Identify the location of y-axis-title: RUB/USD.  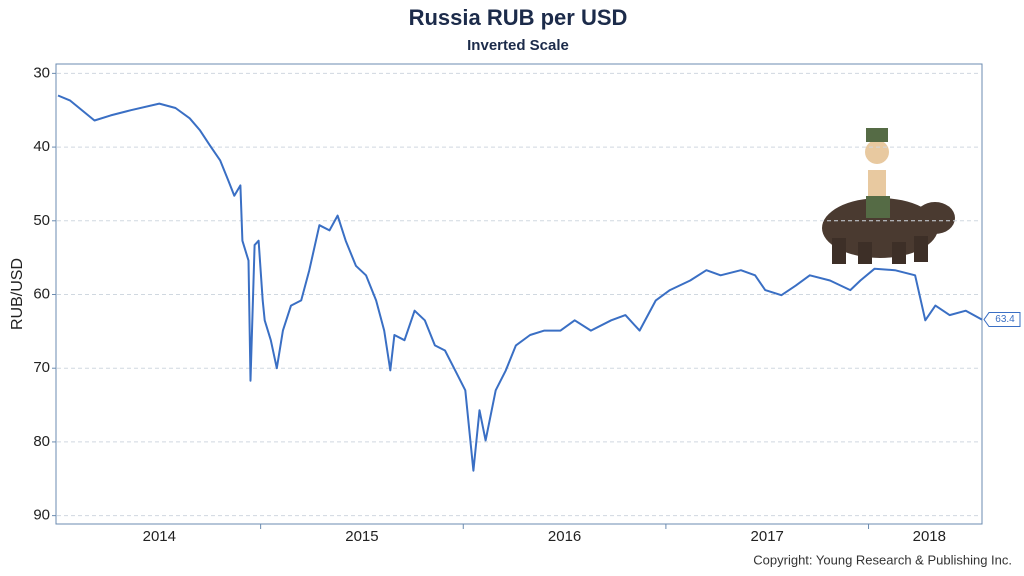
(17, 294).